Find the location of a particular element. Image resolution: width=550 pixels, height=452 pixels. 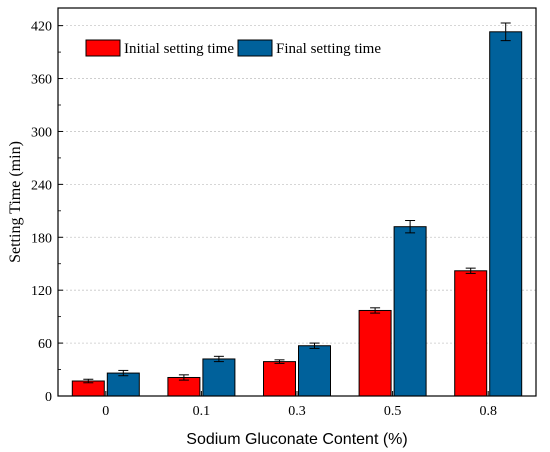

x-tick-label: 0.8 is located at coordinates (488, 411).